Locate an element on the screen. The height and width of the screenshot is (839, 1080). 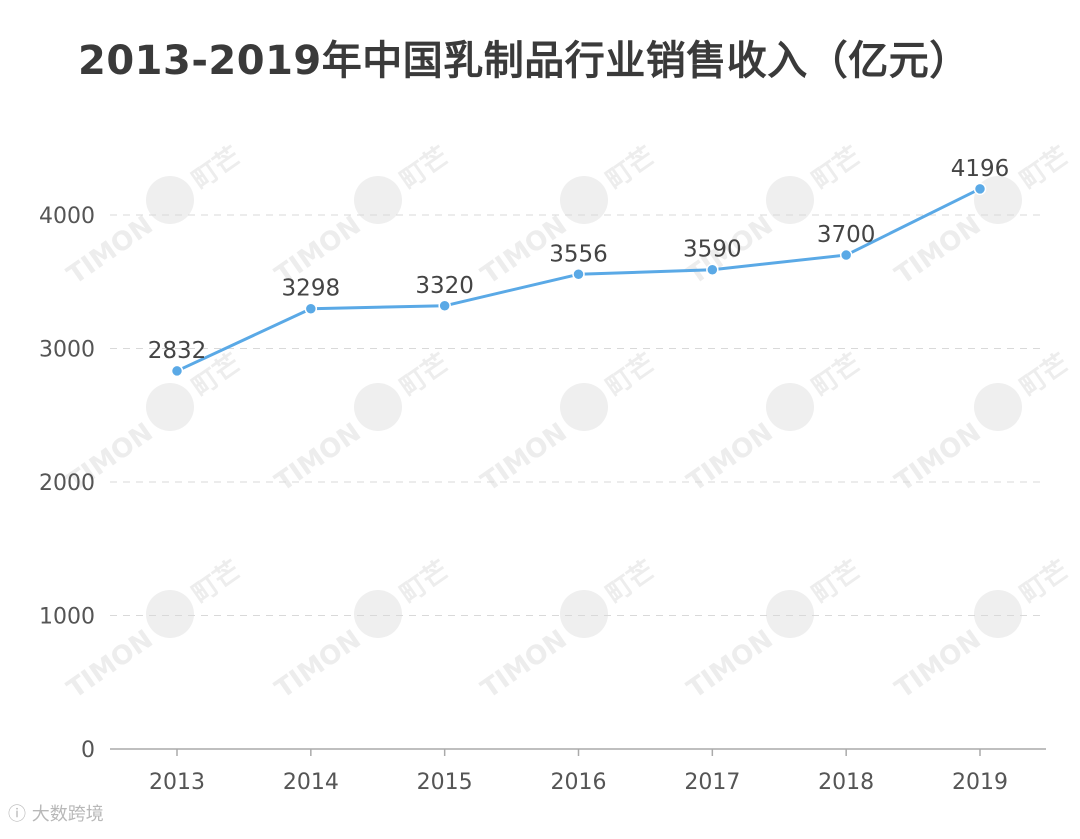
data-label-2016: 3556 is located at coordinates (578, 254).